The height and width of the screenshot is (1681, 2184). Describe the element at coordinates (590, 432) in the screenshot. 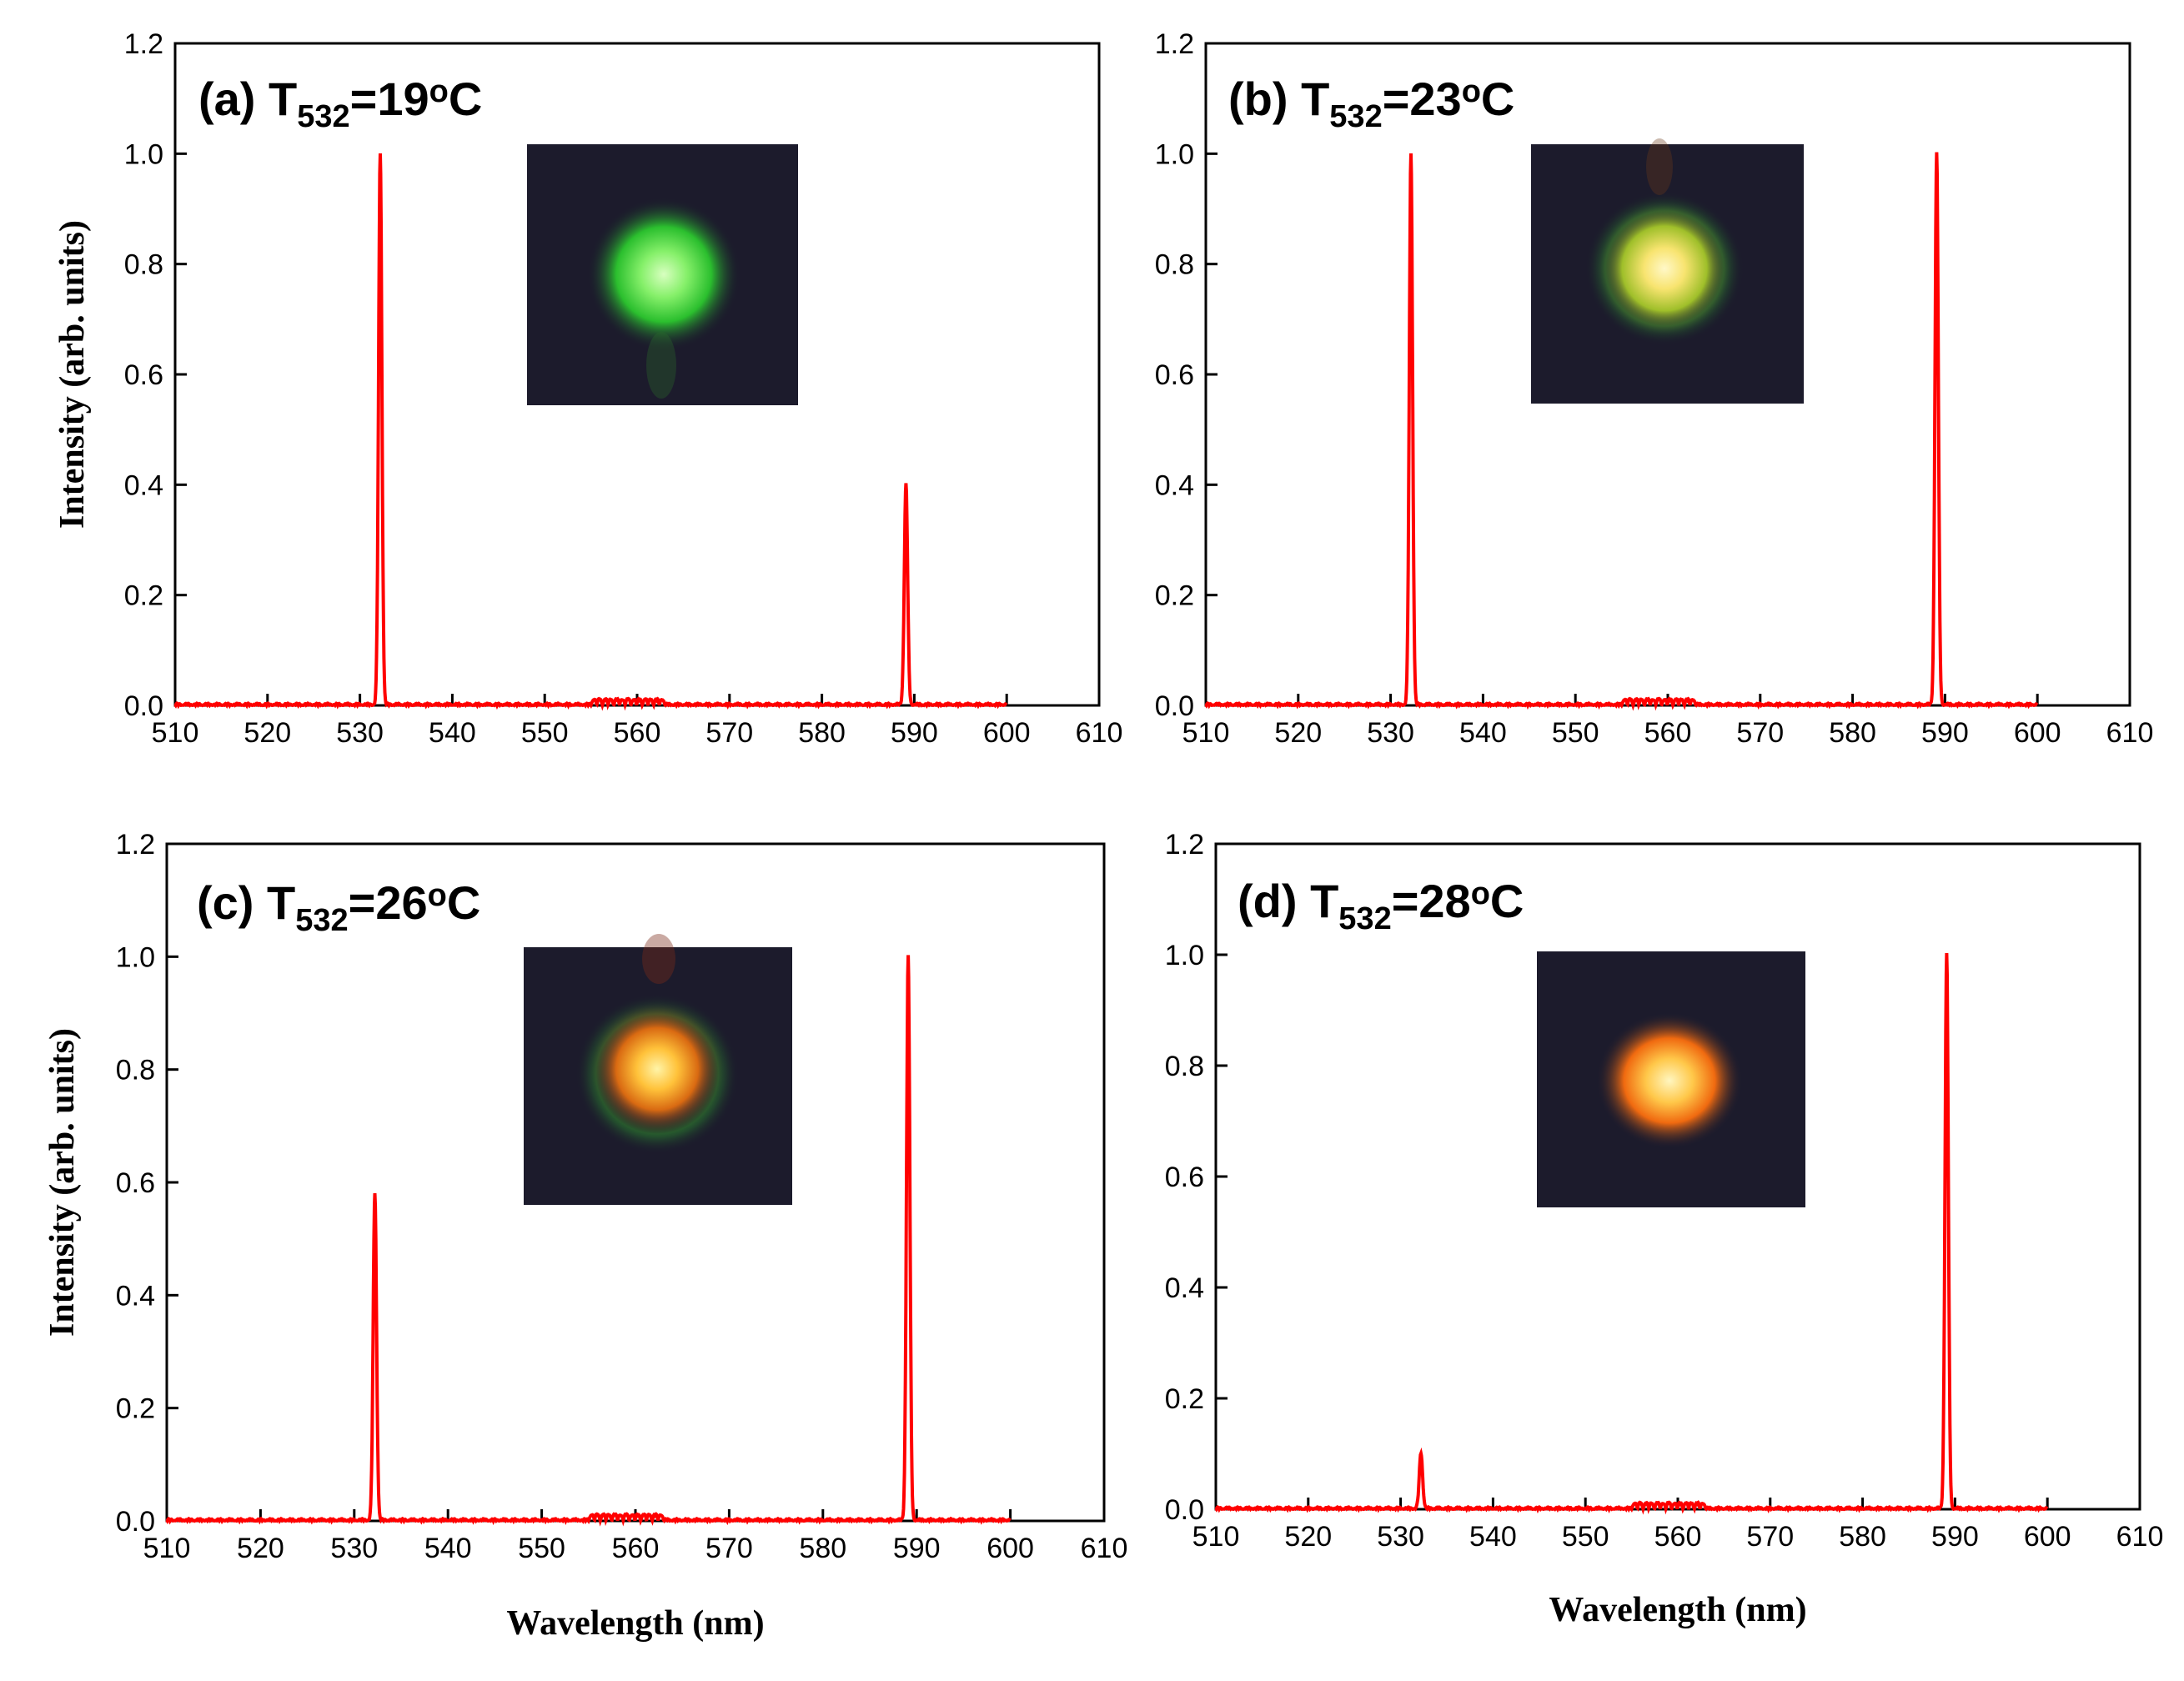

I see `spectrum-line-a` at that location.